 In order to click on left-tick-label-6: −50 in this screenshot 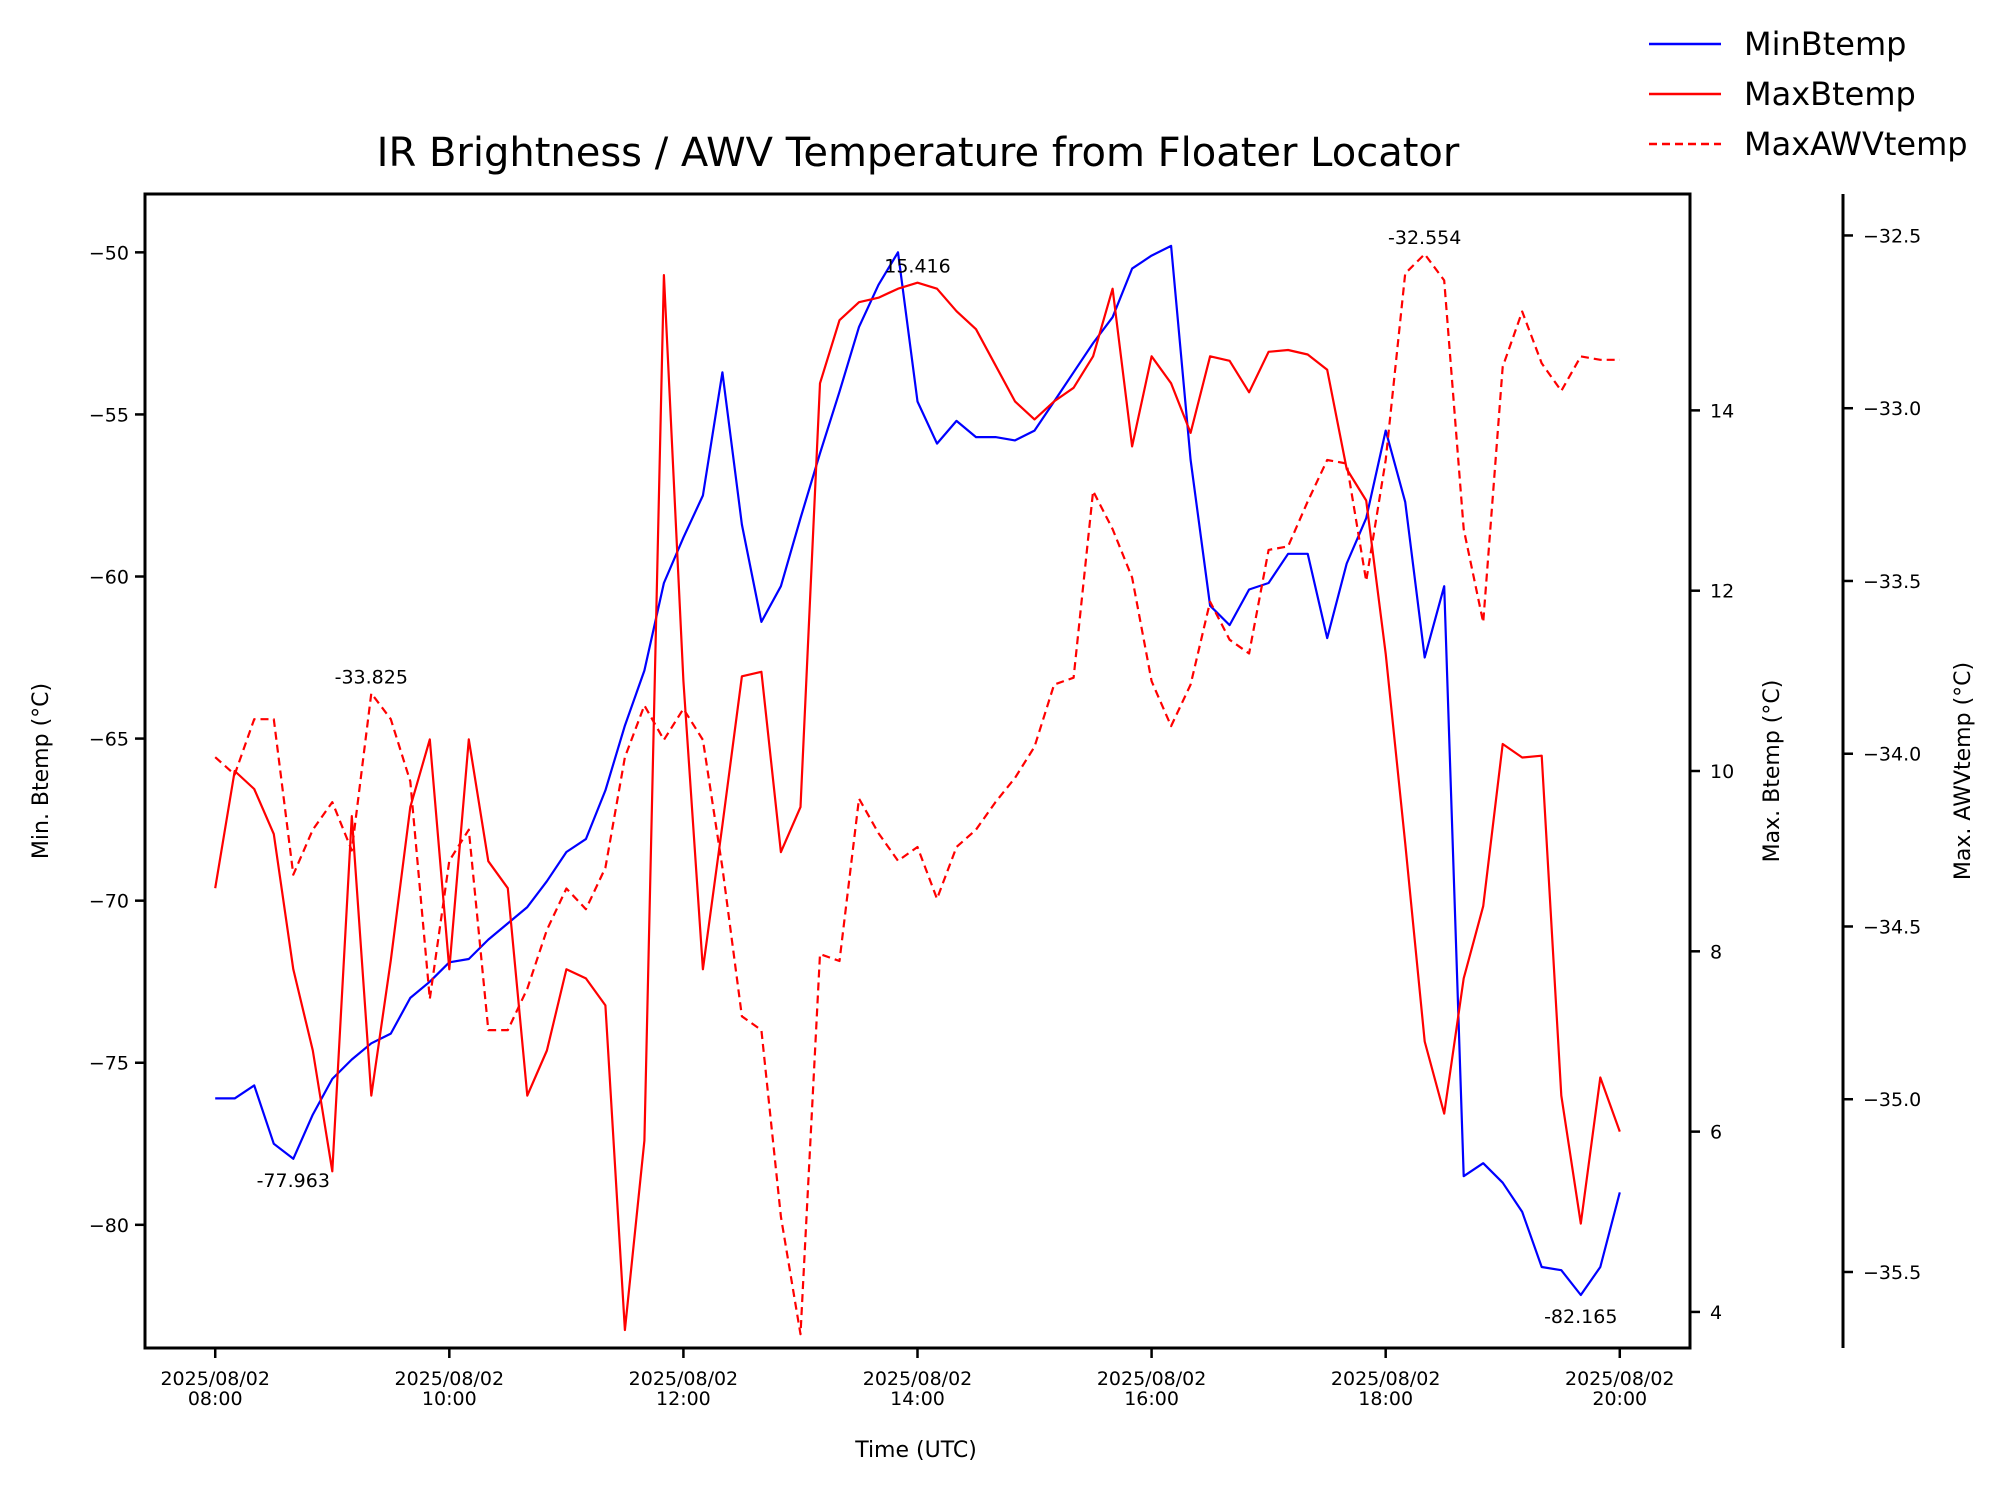, I will do `click(109, 253)`.